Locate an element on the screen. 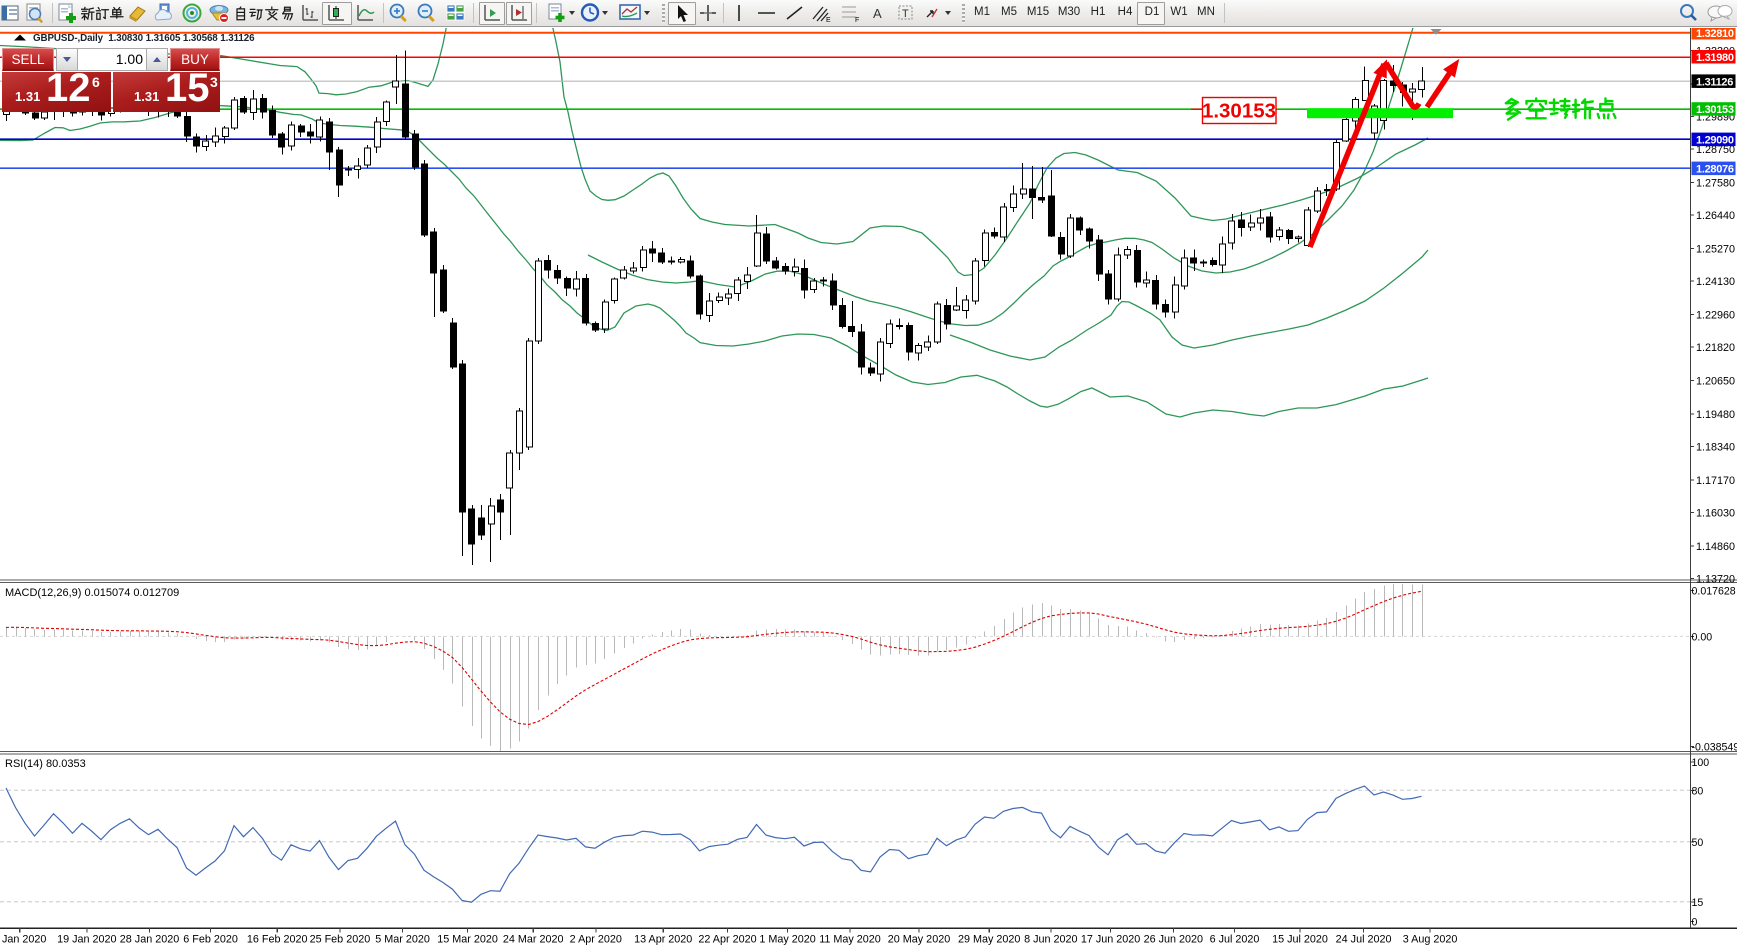 The width and height of the screenshot is (1737, 950). svg-text: 80 is located at coordinates (1698, 791).